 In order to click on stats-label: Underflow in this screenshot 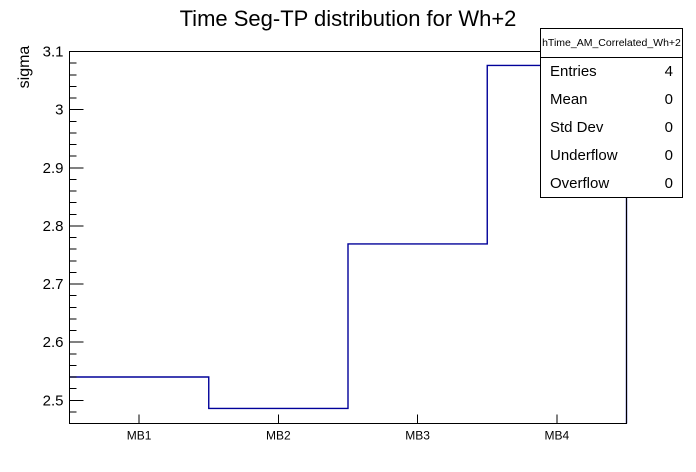, I will do `click(584, 155)`.